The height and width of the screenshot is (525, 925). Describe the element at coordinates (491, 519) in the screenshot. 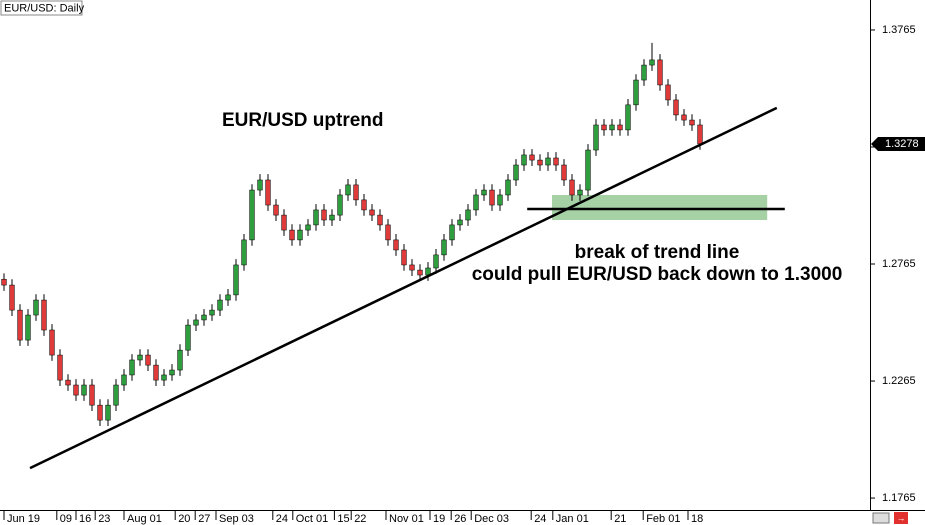

I see `x-tick-label: Dec 03` at that location.